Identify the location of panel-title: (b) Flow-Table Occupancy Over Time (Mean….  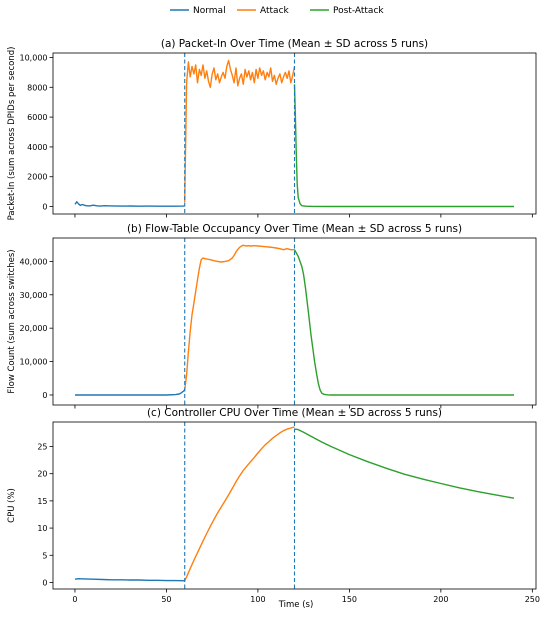
(294, 229).